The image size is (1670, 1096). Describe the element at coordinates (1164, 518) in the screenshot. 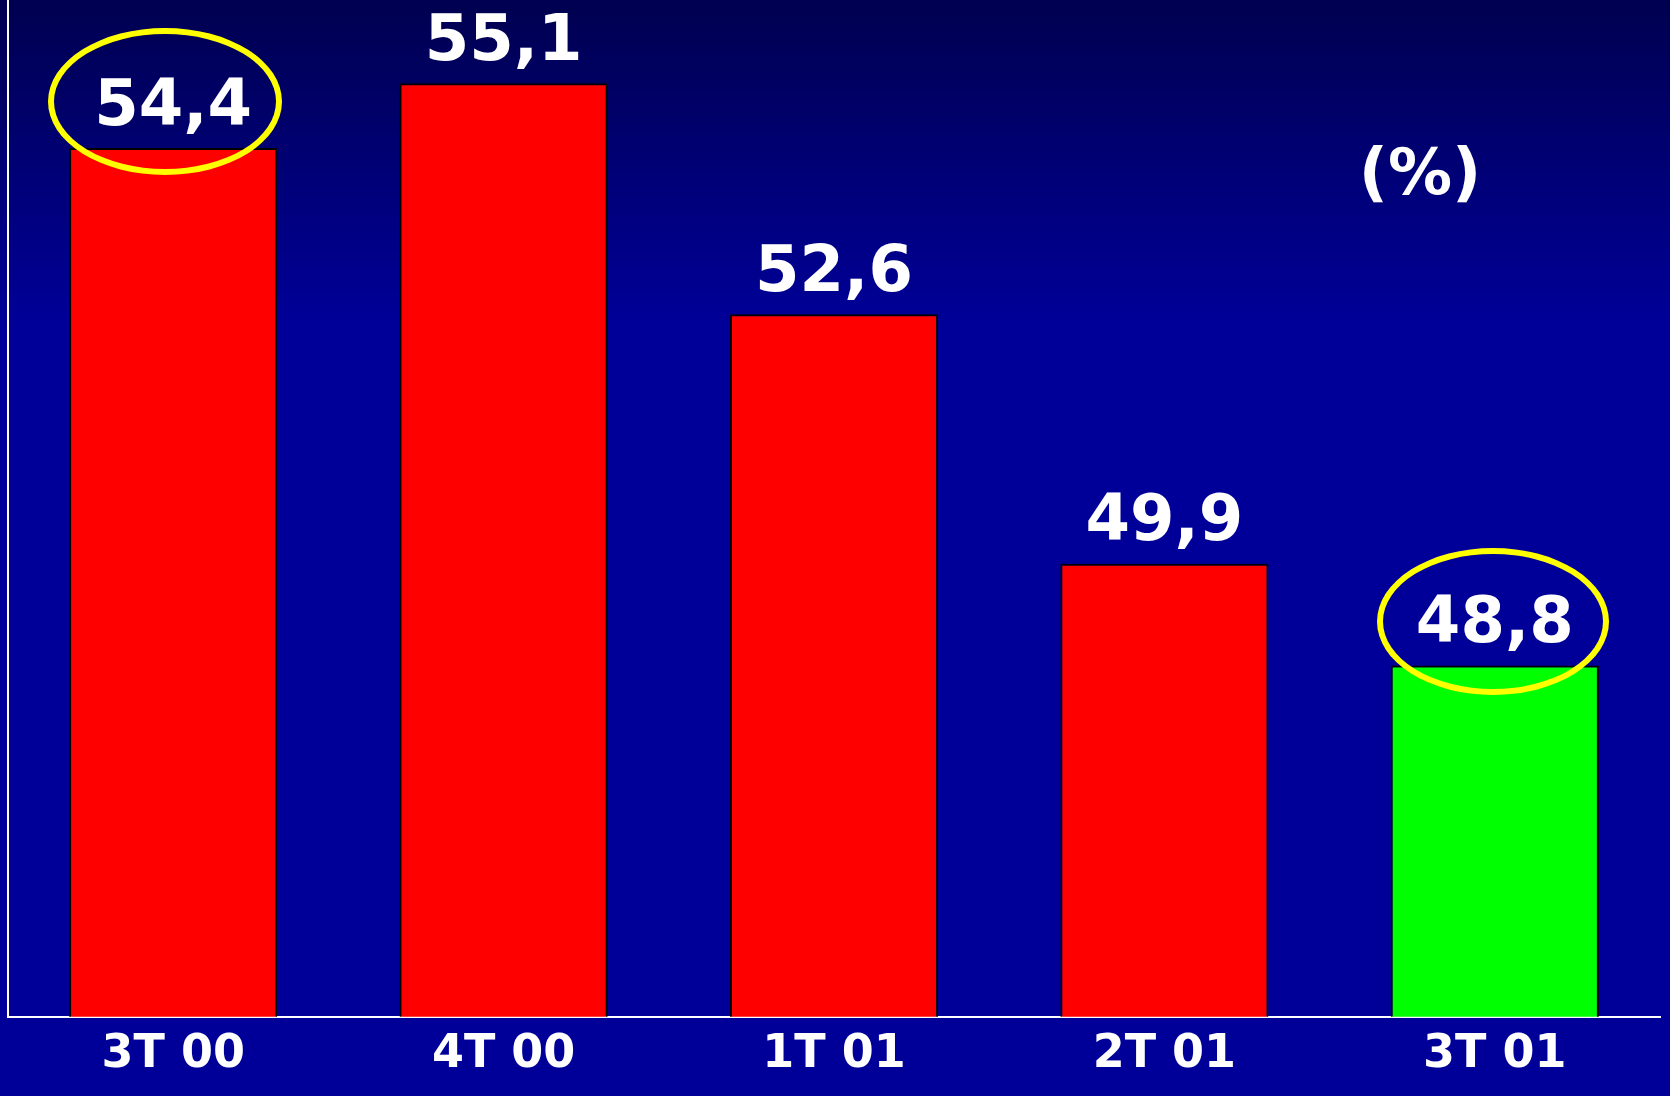

I see `data-label: 49,9` at that location.